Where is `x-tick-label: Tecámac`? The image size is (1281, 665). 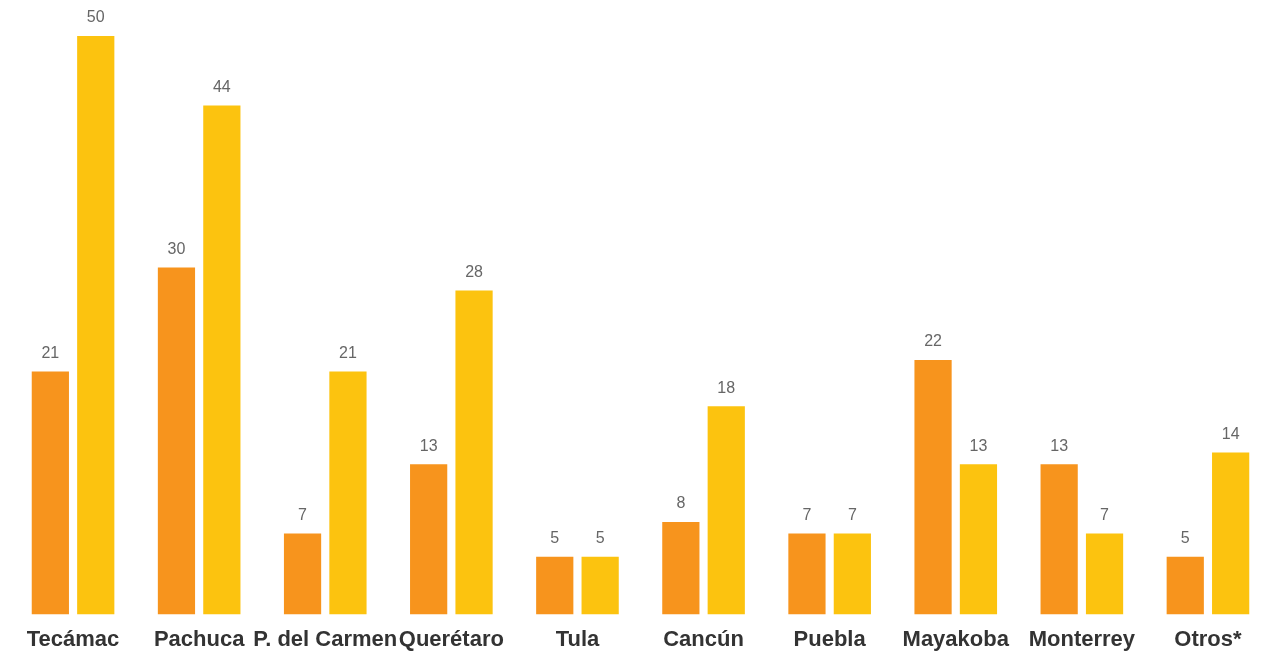 x-tick-label: Tecámac is located at coordinates (73, 638).